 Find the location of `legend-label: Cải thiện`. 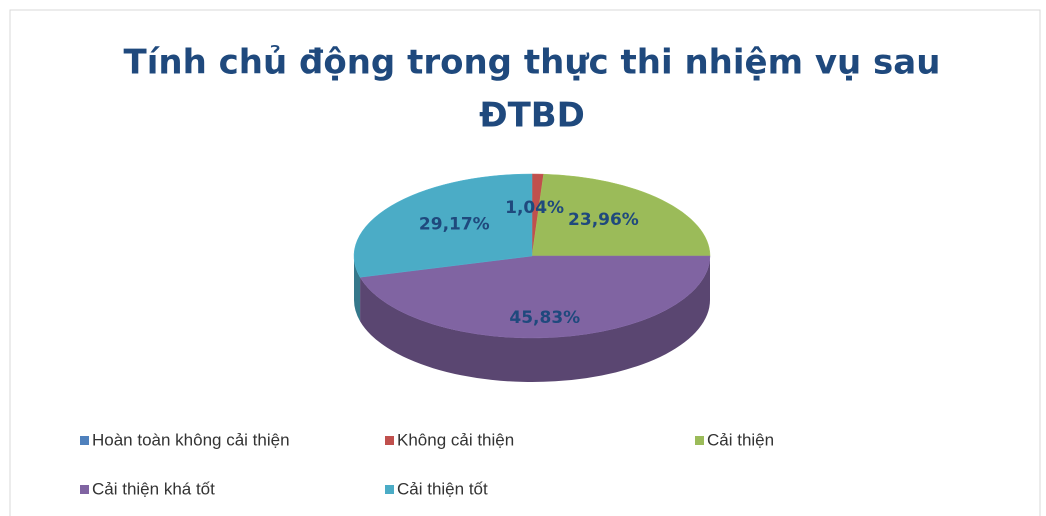

legend-label: Cải thiện is located at coordinates (740, 439).